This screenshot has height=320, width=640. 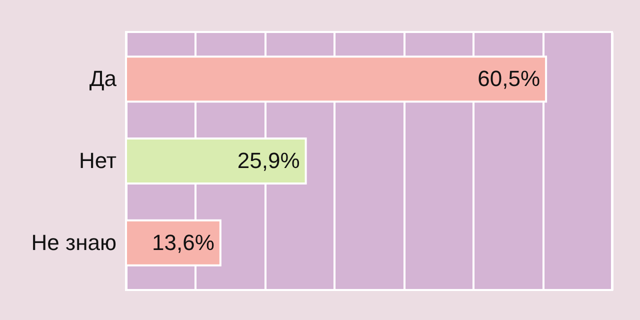 What do you see at coordinates (268, 160) in the screenshot?
I see `data-label: 25,9%` at bounding box center [268, 160].